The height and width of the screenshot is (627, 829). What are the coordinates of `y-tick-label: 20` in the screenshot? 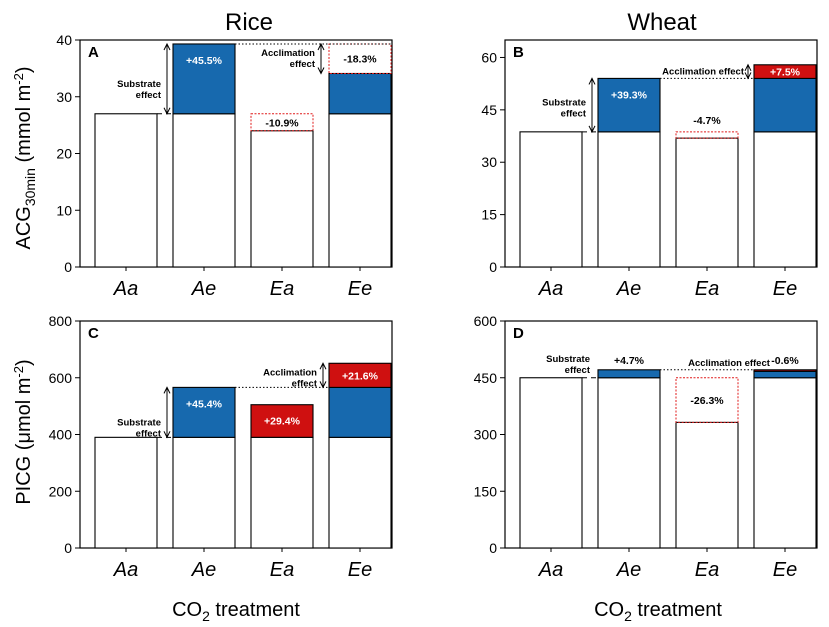 It's located at (64, 154).